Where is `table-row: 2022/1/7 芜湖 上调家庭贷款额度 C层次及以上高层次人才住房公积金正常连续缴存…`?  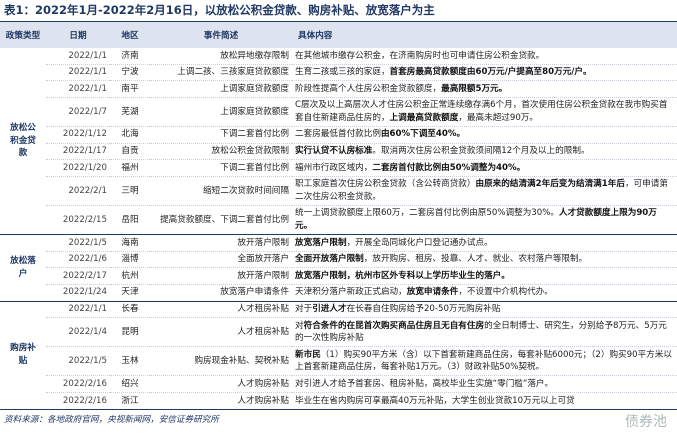 table-row: 2022/1/7 芜湖 上调家庭贷款额度 C层次及以上高层次人才住房公积金正常连续缴存… is located at coordinates (338, 112).